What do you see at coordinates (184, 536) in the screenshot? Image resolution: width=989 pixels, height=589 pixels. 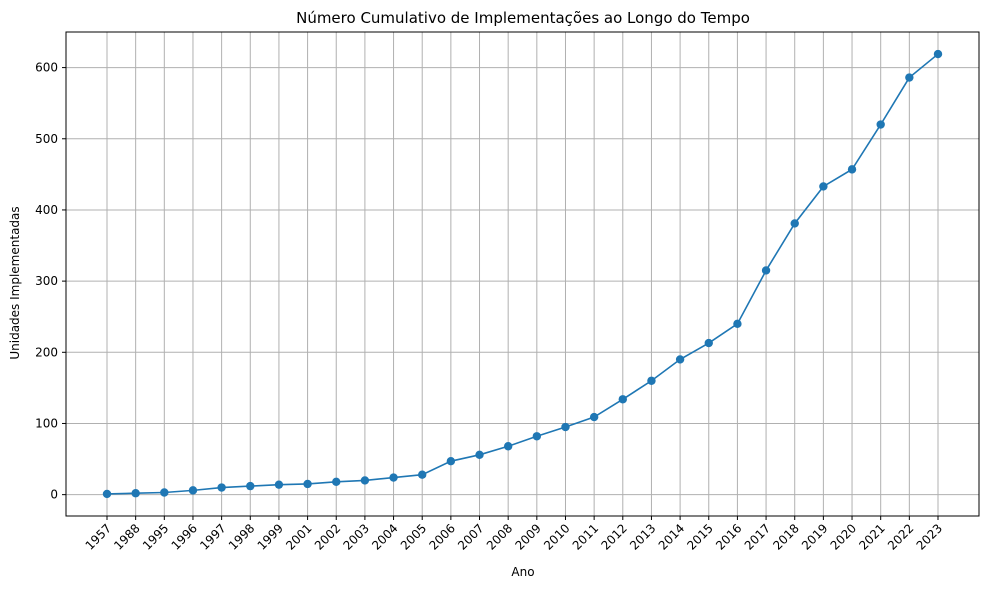 I see `x-tick-label: 1996` at bounding box center [184, 536].